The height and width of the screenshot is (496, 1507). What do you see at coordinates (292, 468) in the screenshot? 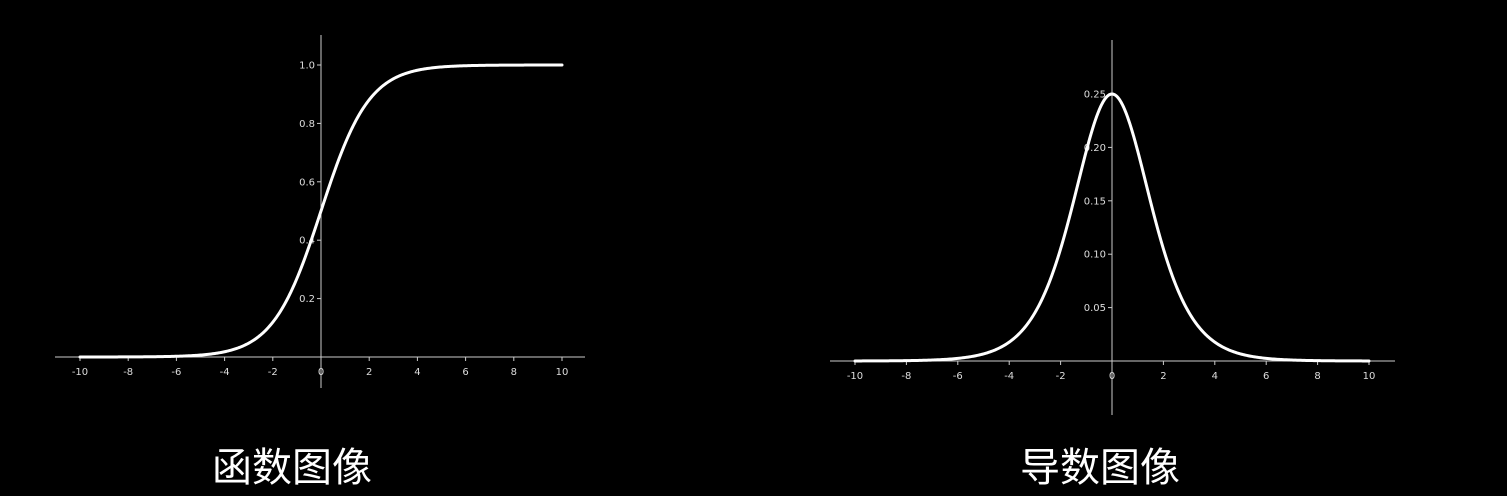
I see `function-chart-caption: 函数图像` at bounding box center [292, 468].